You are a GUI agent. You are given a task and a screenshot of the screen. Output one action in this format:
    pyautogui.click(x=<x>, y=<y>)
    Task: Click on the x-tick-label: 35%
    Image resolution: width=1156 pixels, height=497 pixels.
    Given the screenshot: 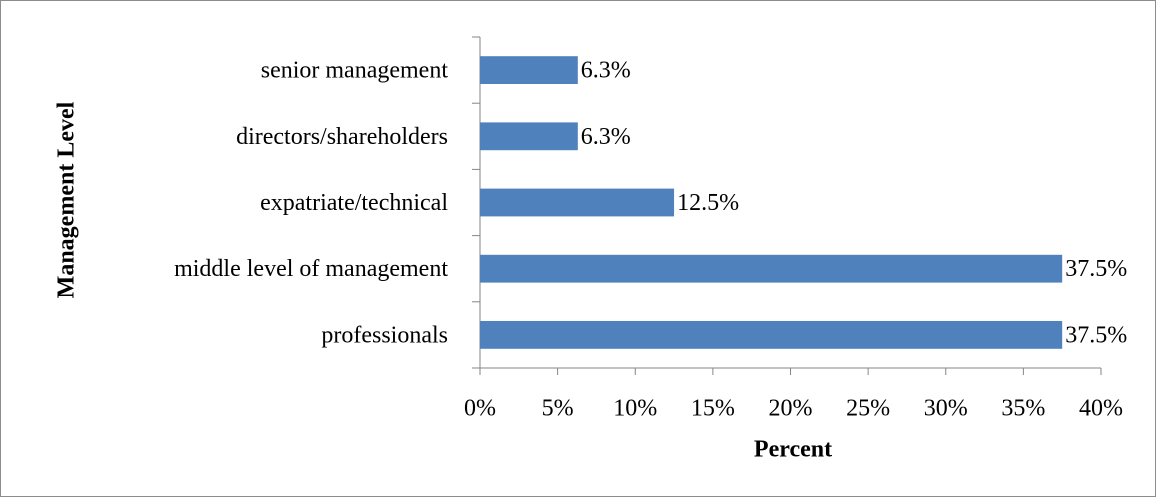 What is the action you would take?
    pyautogui.click(x=1023, y=409)
    